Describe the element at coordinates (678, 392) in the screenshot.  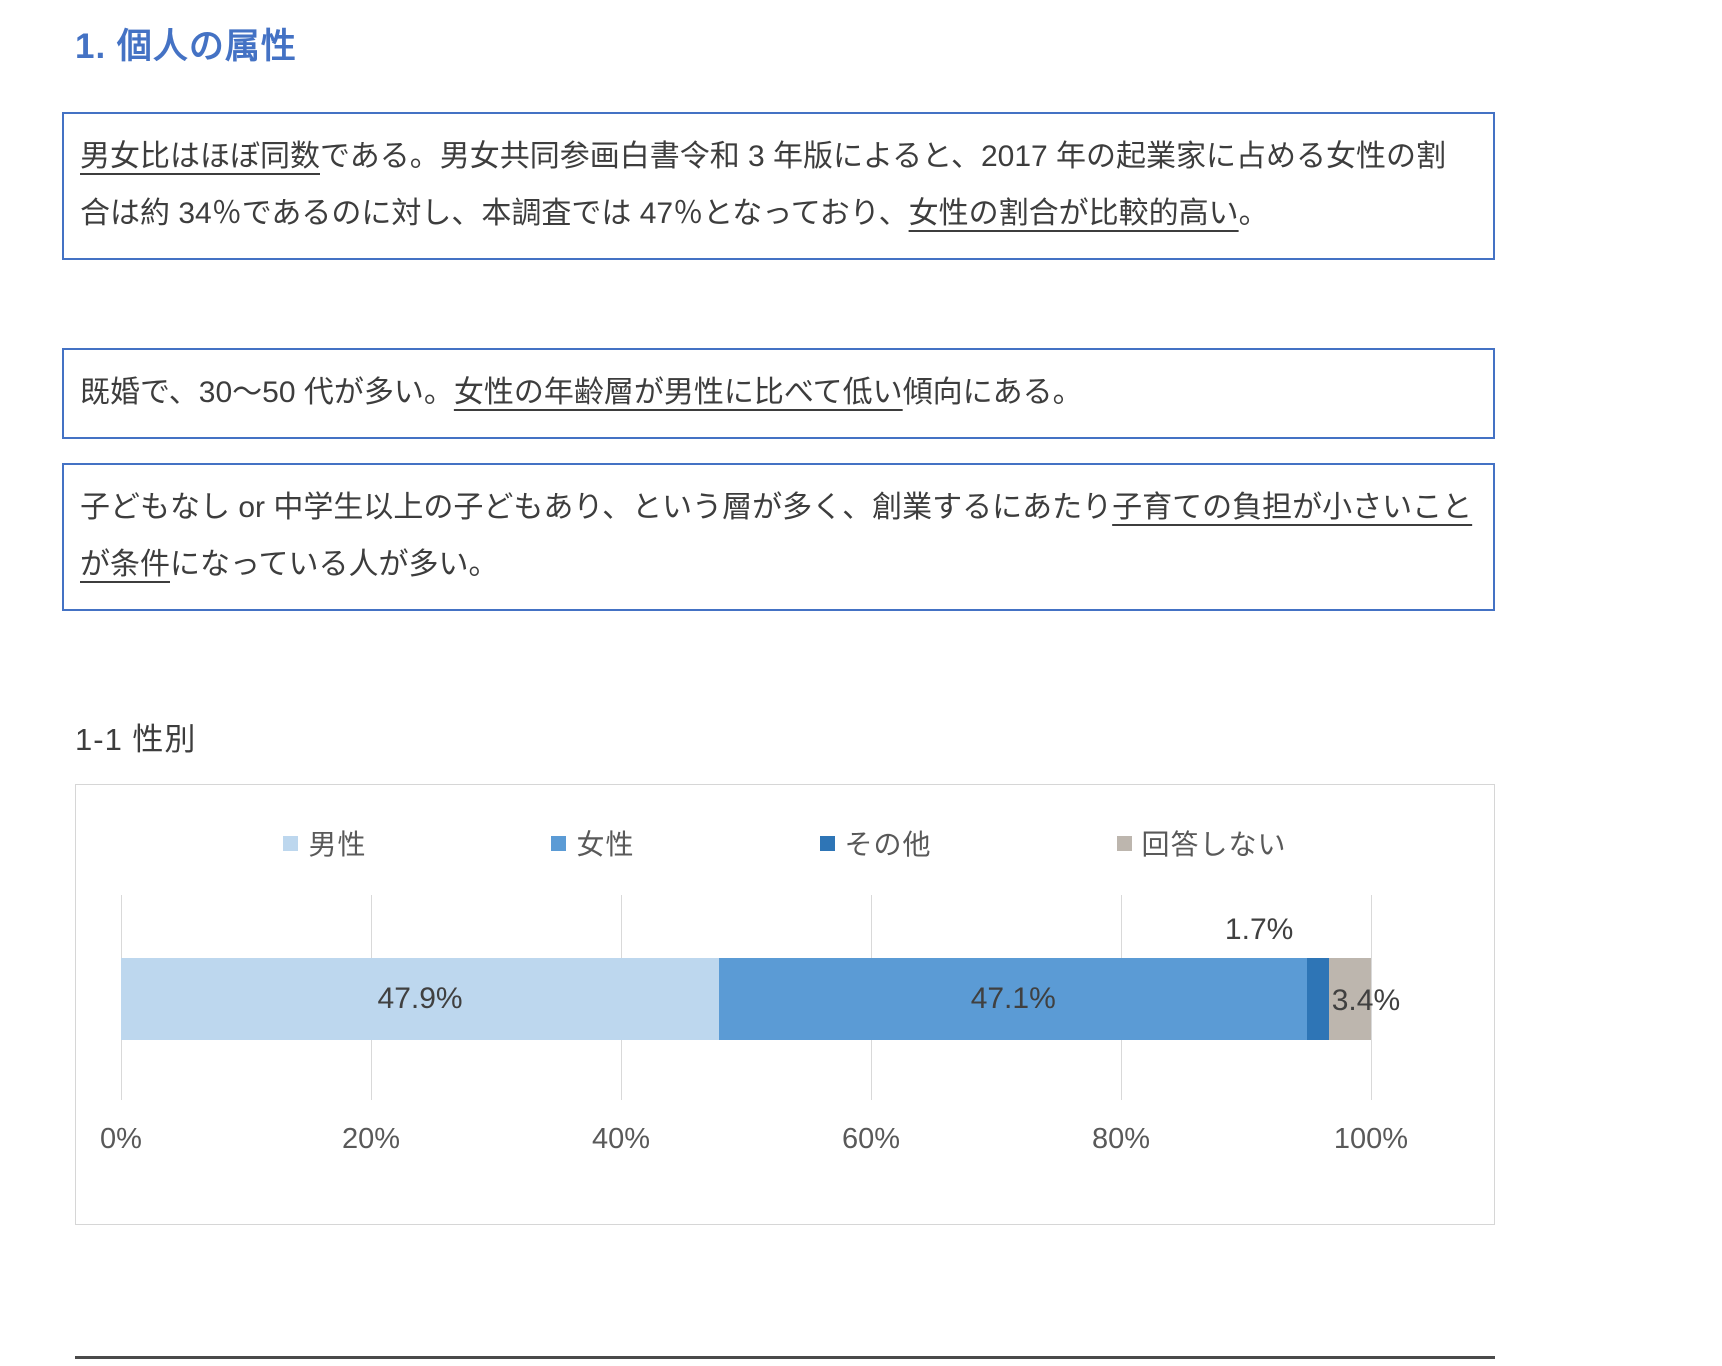
I see `note-segment: 女性の年齢層が男性に比べて低い` at that location.